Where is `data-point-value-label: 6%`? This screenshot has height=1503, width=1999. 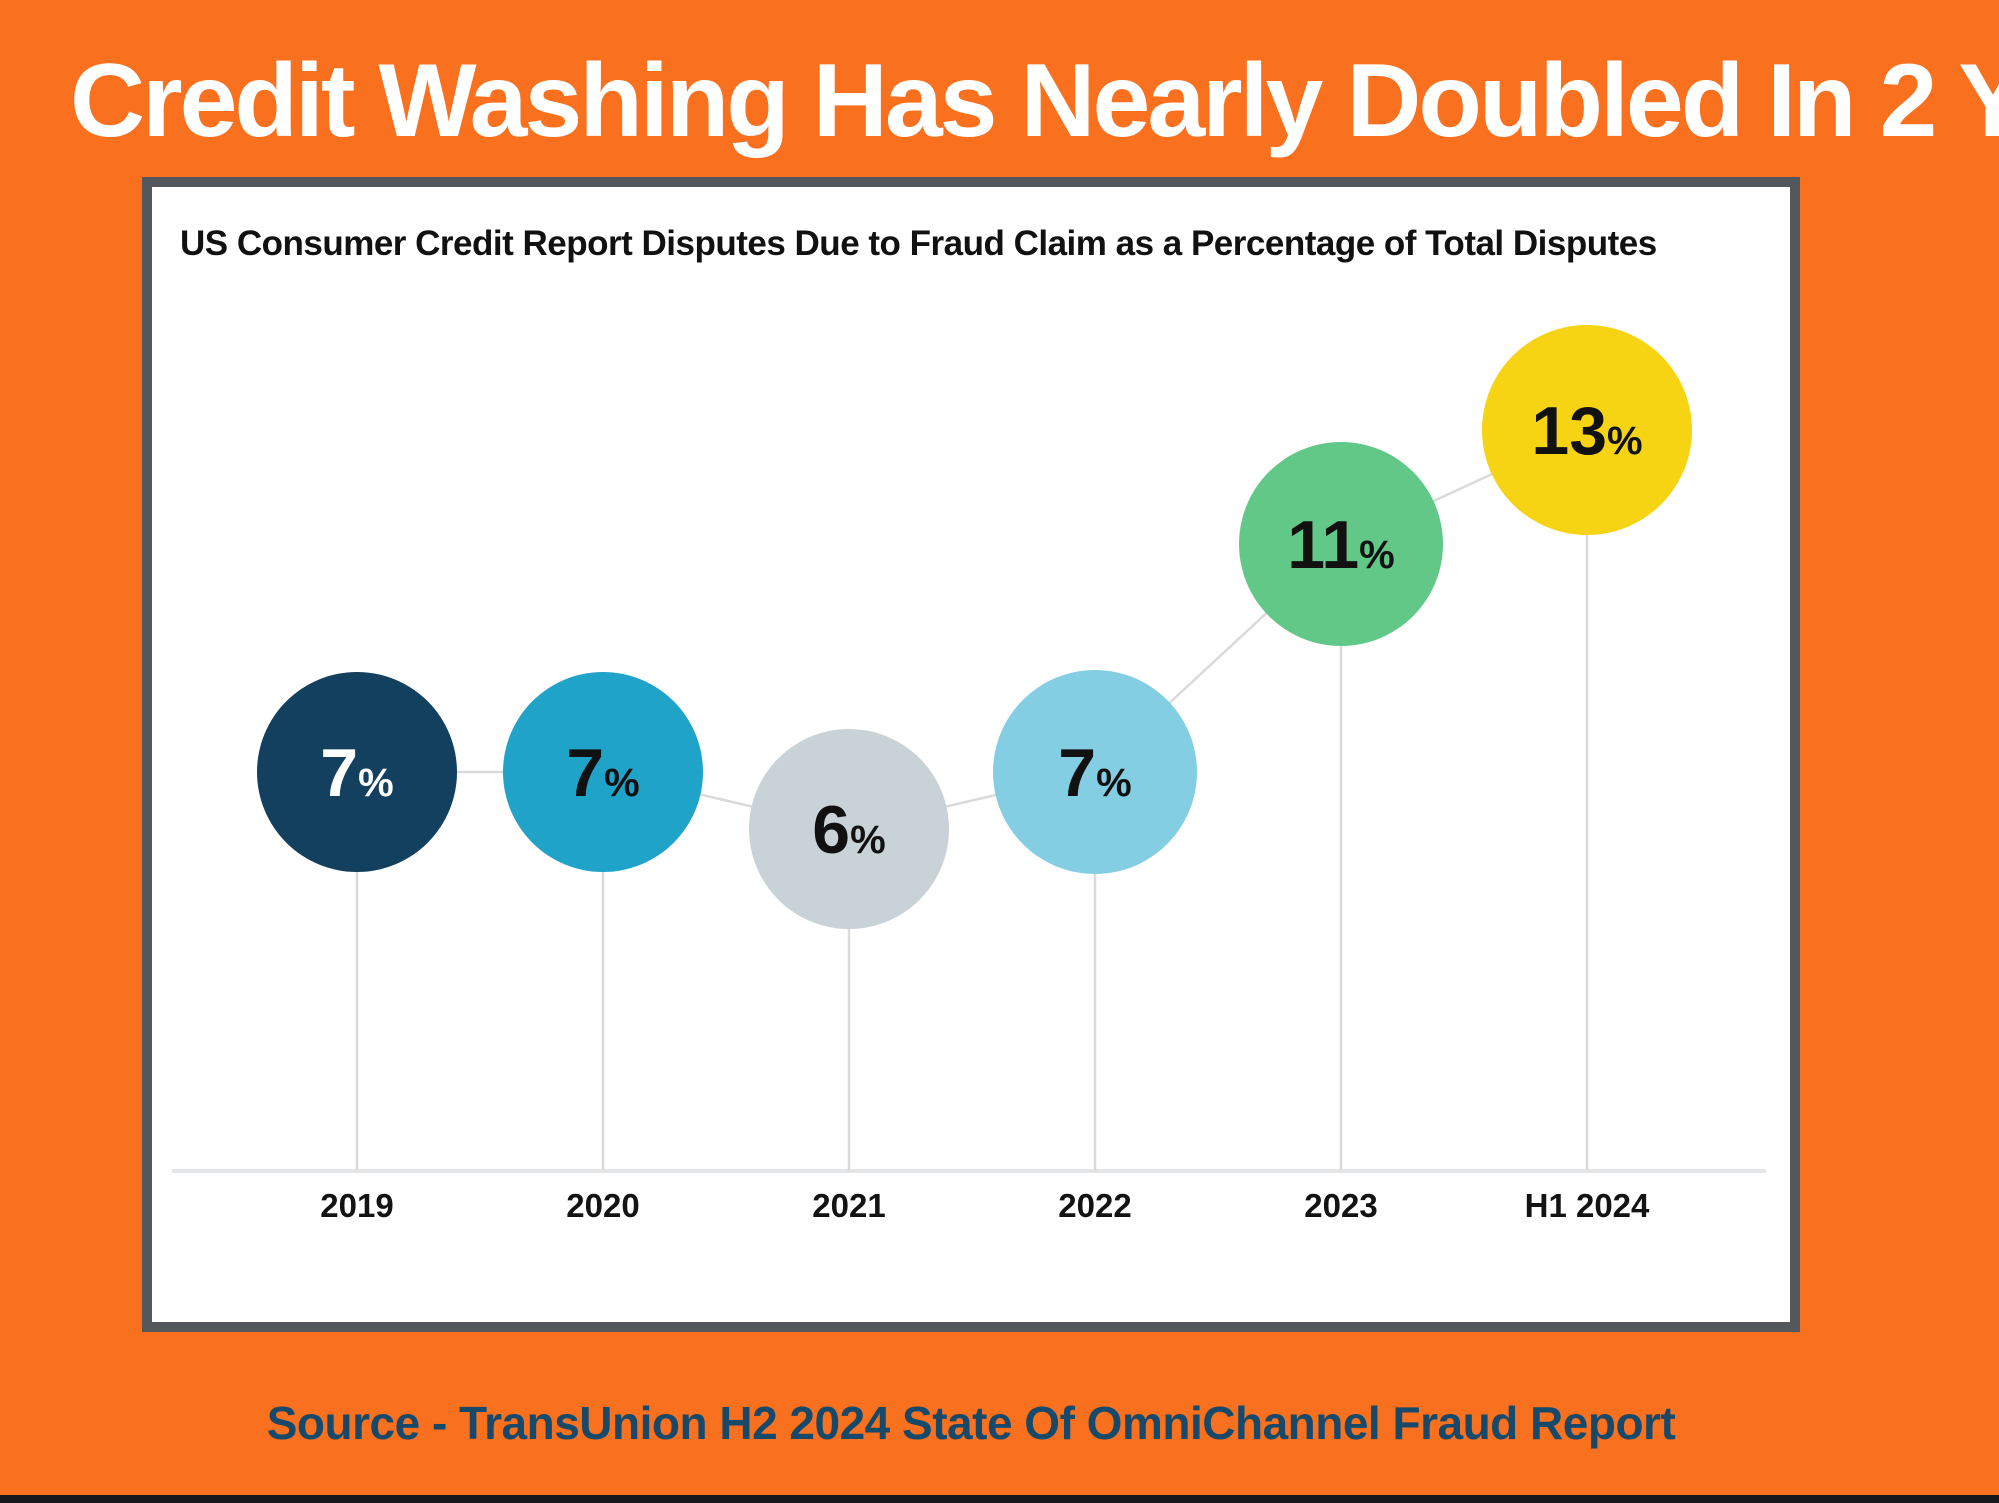 data-point-value-label: 6% is located at coordinates (848, 830).